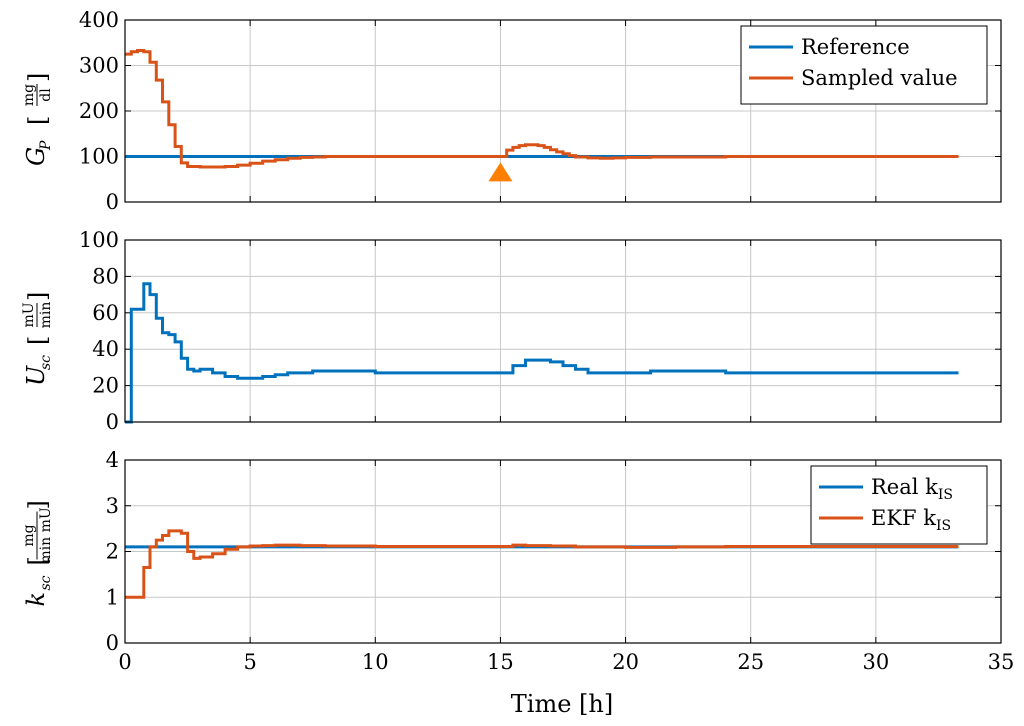 This screenshot has width=1024, height=726. Describe the element at coordinates (112, 460) in the screenshot. I see `y-tick-label: 4` at that location.